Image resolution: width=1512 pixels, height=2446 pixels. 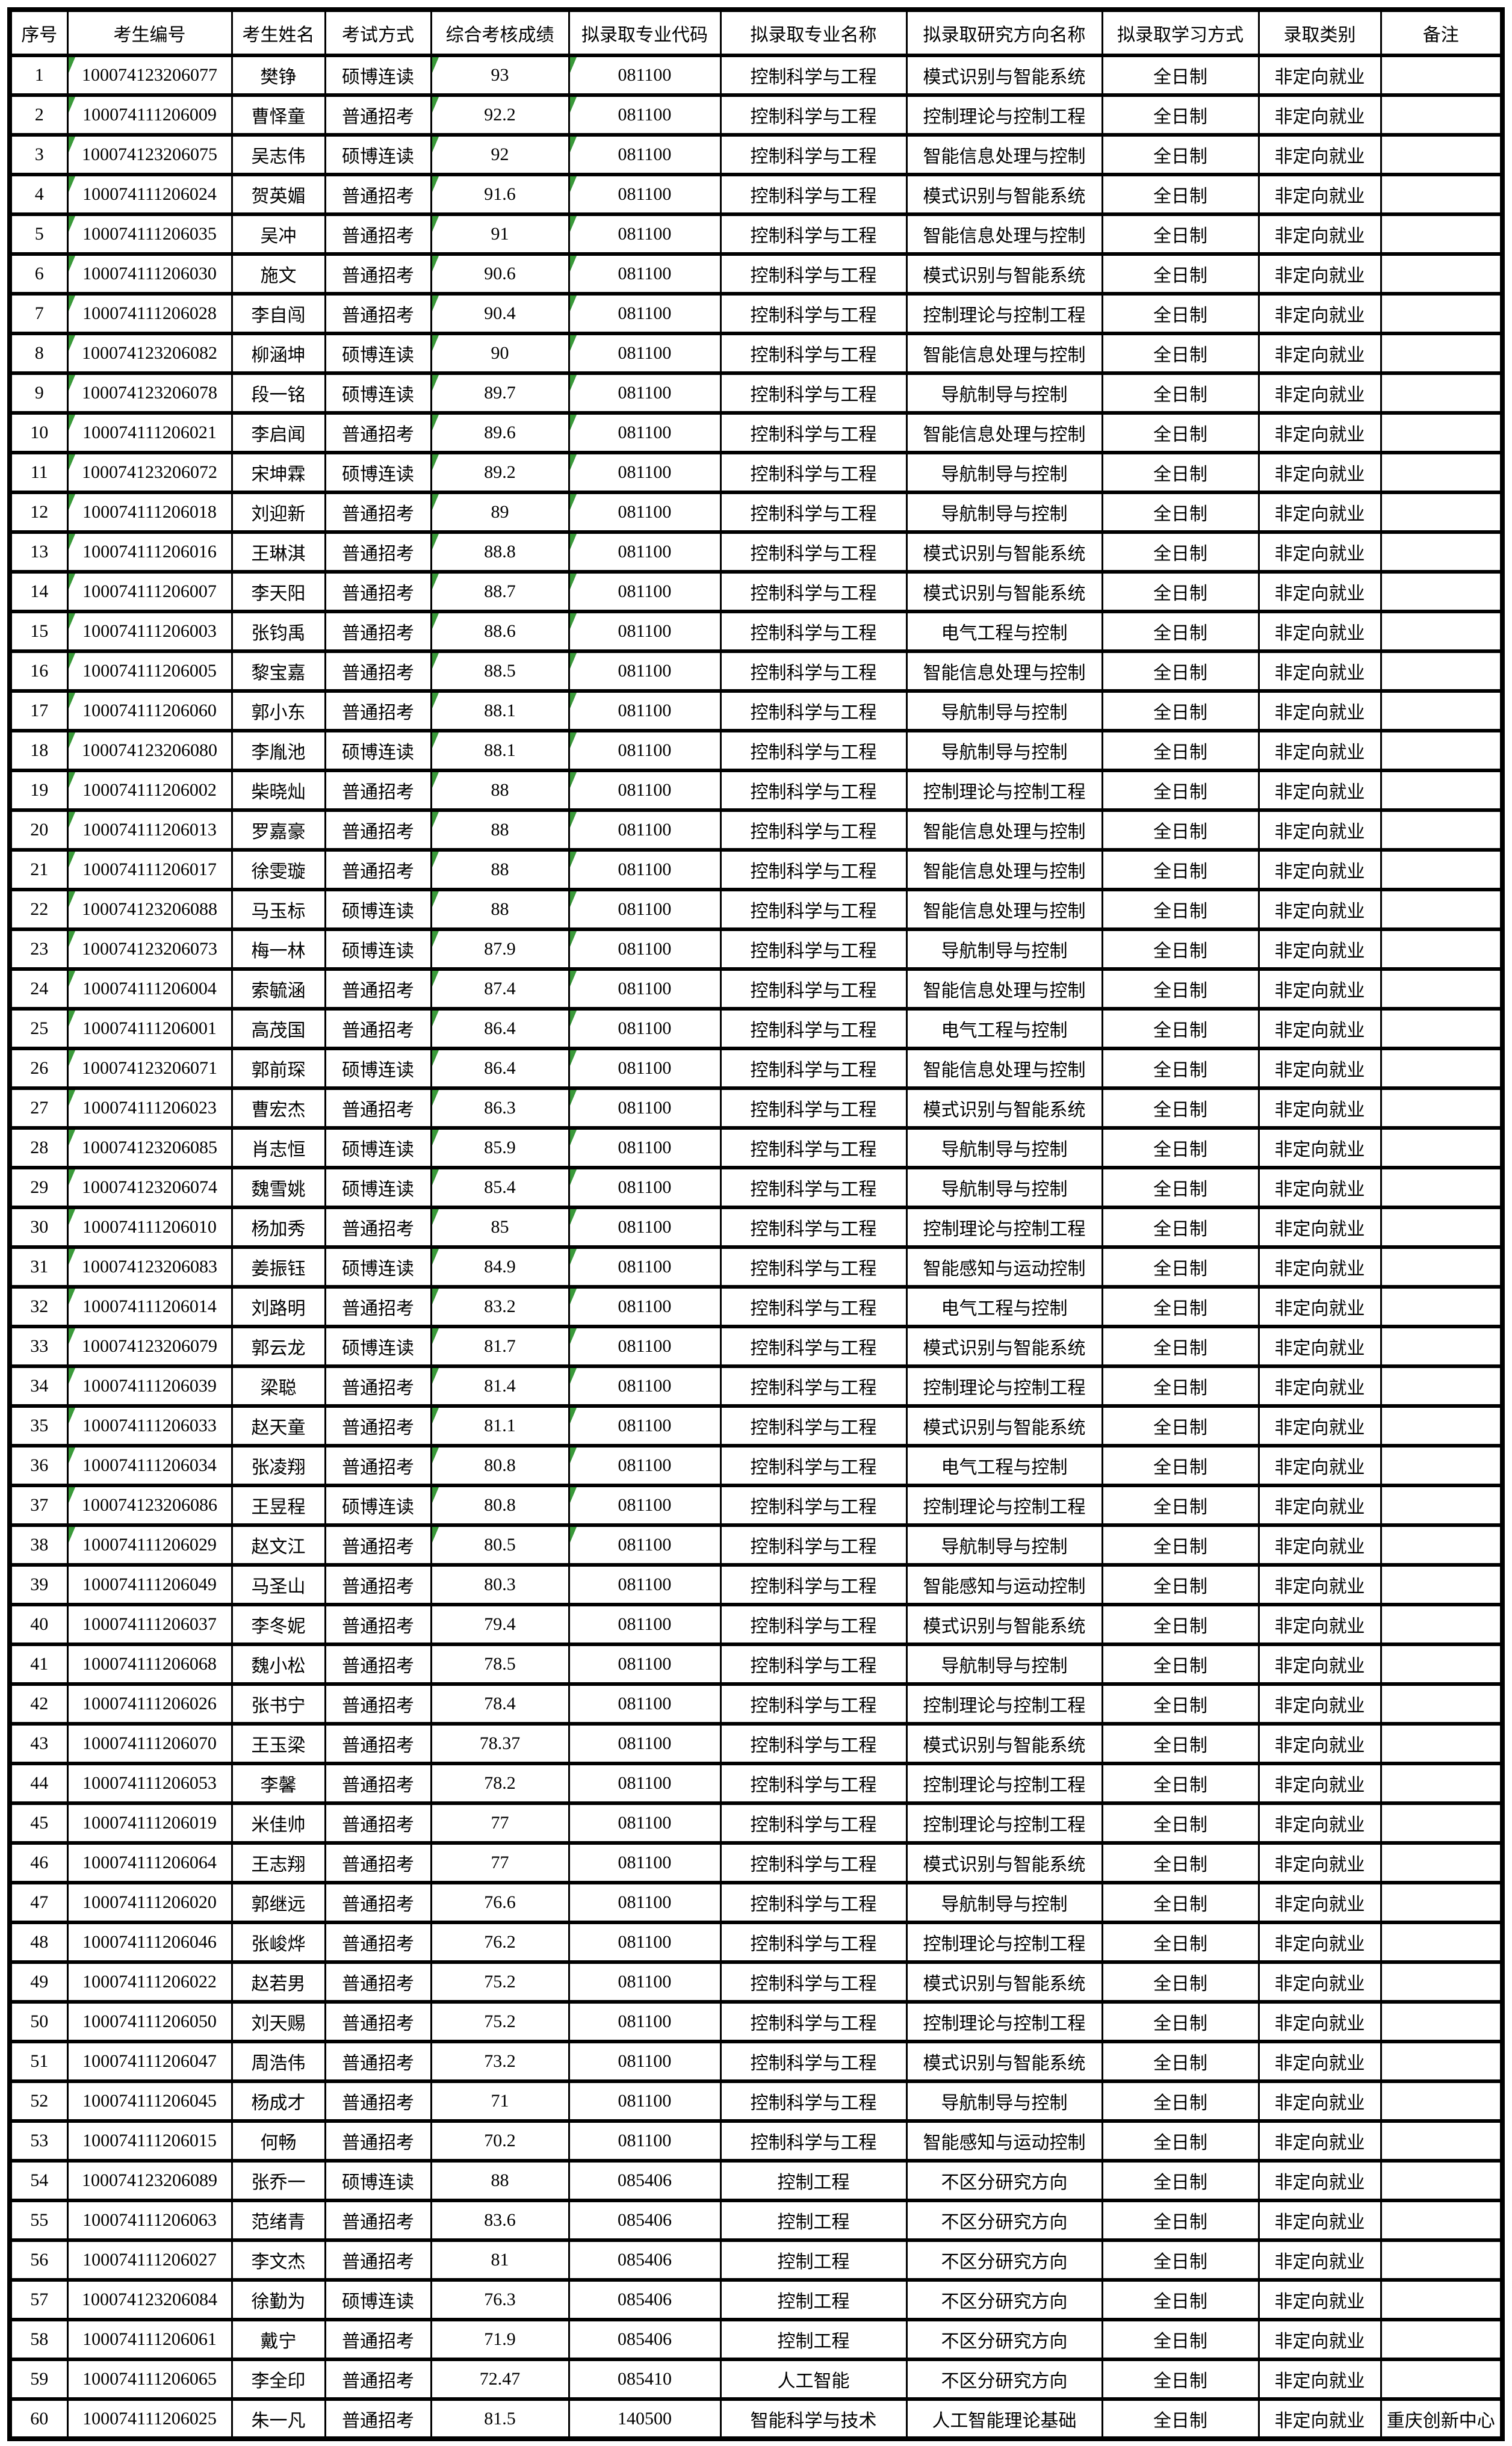 I want to click on cell-seq: 24, so click(x=38, y=989).